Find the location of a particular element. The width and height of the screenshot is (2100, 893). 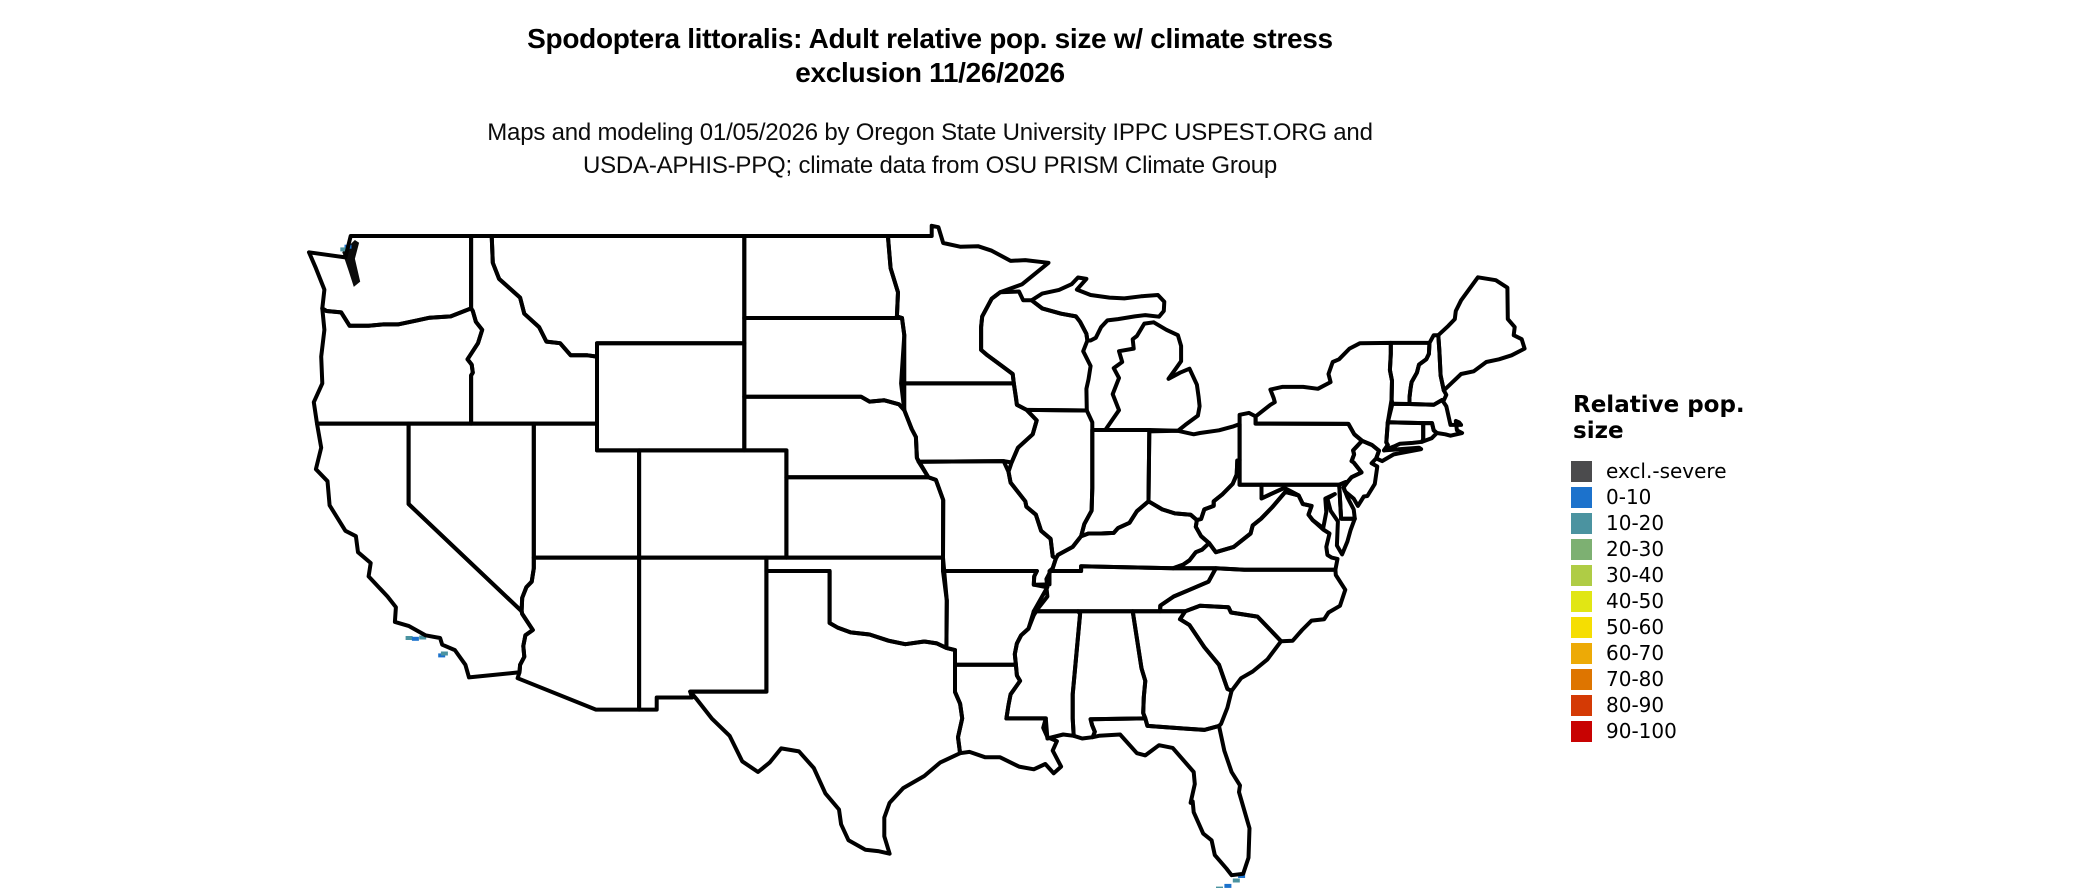

state-border-ne is located at coordinates (836, 437).